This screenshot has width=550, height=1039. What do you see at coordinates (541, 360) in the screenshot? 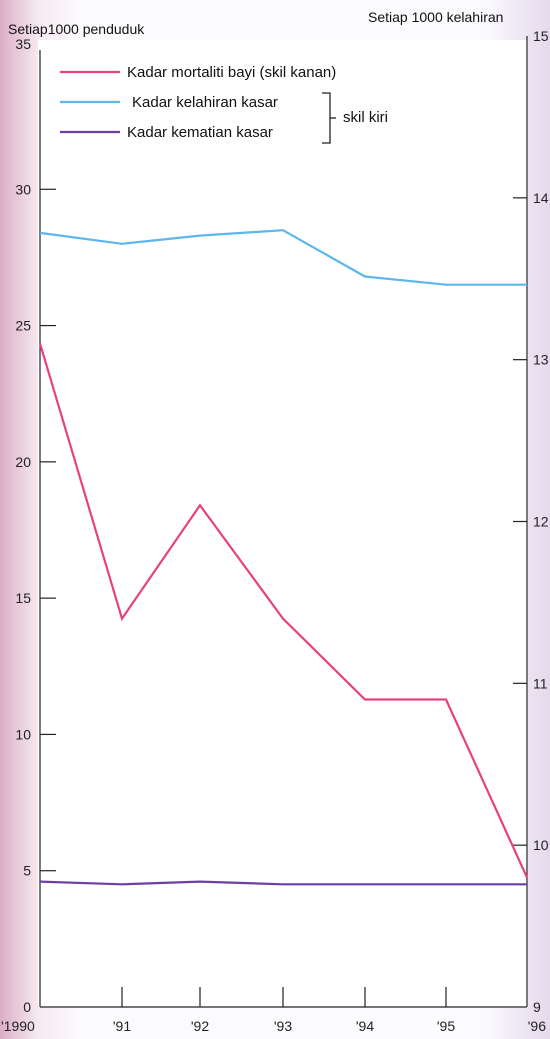
I see `right-tick-label: 13` at bounding box center [541, 360].